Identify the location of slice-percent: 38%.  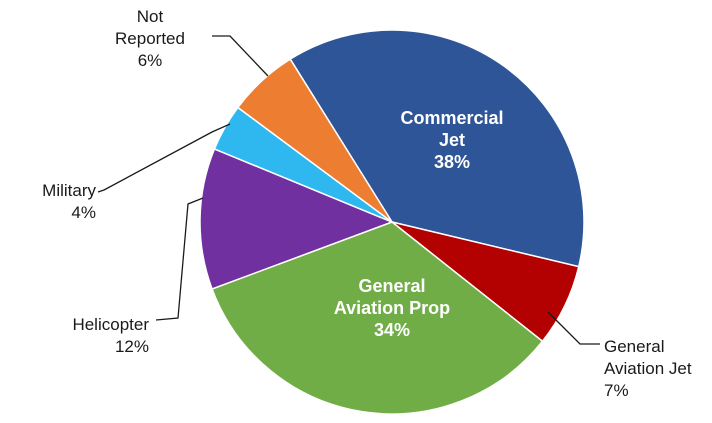
(452, 162).